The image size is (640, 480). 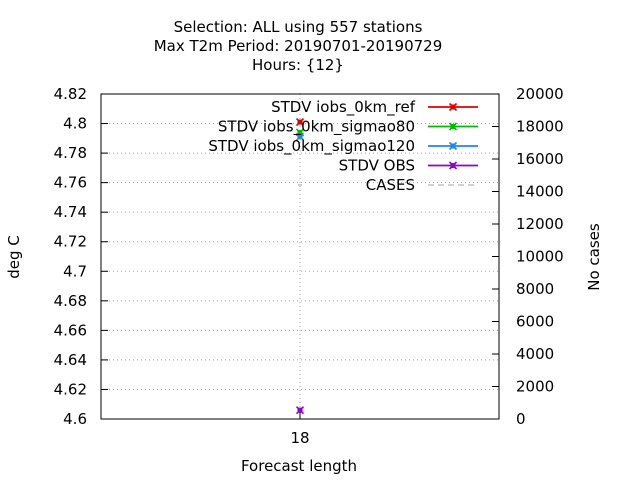 I want to click on legend-label: STDV iobs_0km_ref, so click(x=343, y=107).